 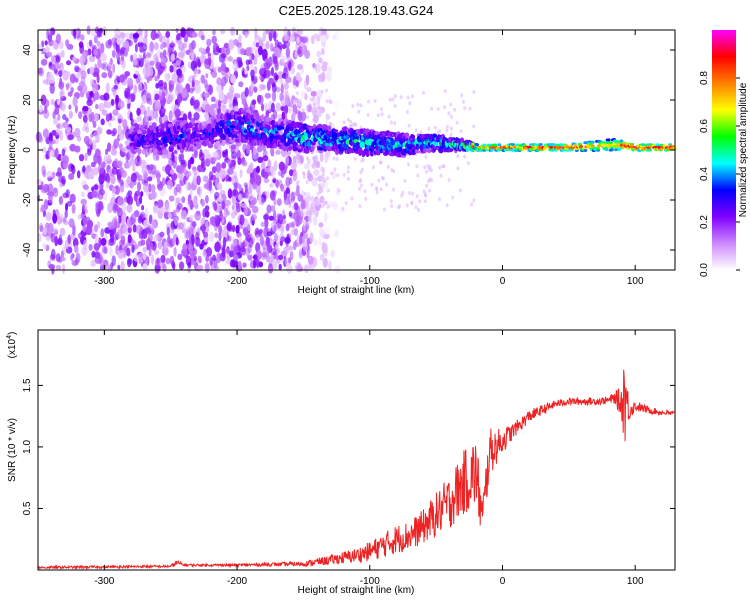 I want to click on snr-x-tick-label: 100, so click(x=635, y=581).